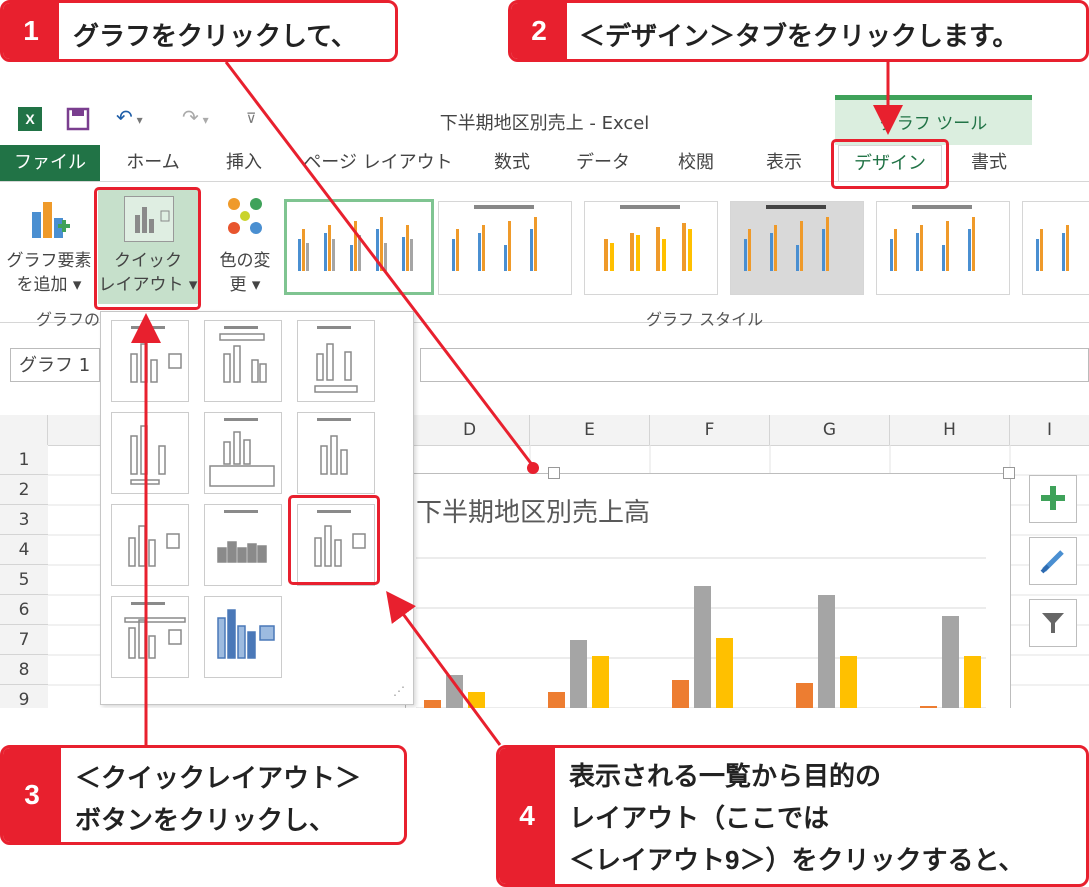 The image size is (1089, 887). Describe the element at coordinates (49, 247) in the screenshot. I see `add-chart-element-button: グラフ要素 を追加 ▾` at that location.